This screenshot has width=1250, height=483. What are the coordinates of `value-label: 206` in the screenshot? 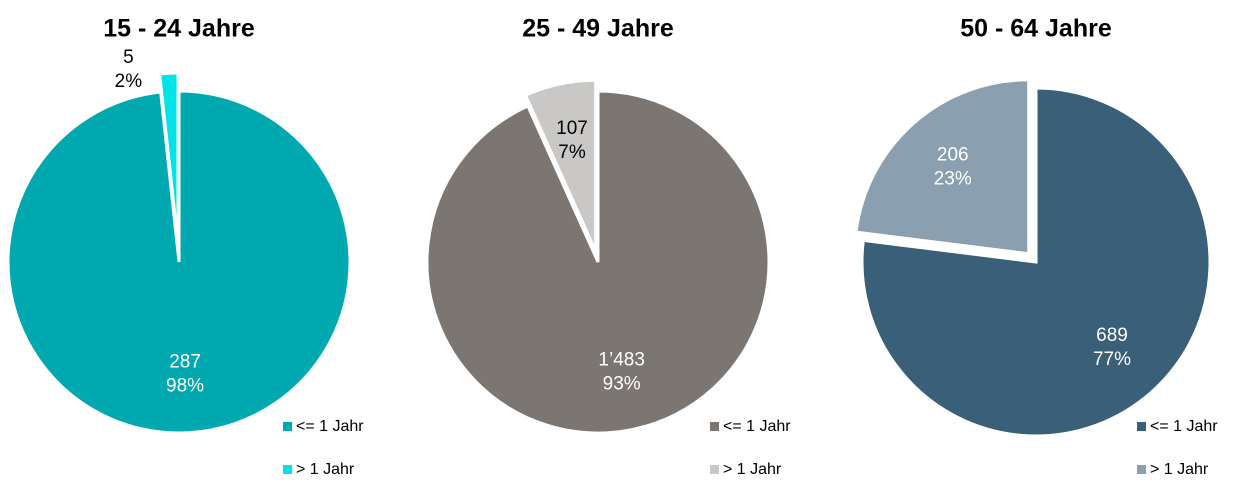 It's located at (953, 155).